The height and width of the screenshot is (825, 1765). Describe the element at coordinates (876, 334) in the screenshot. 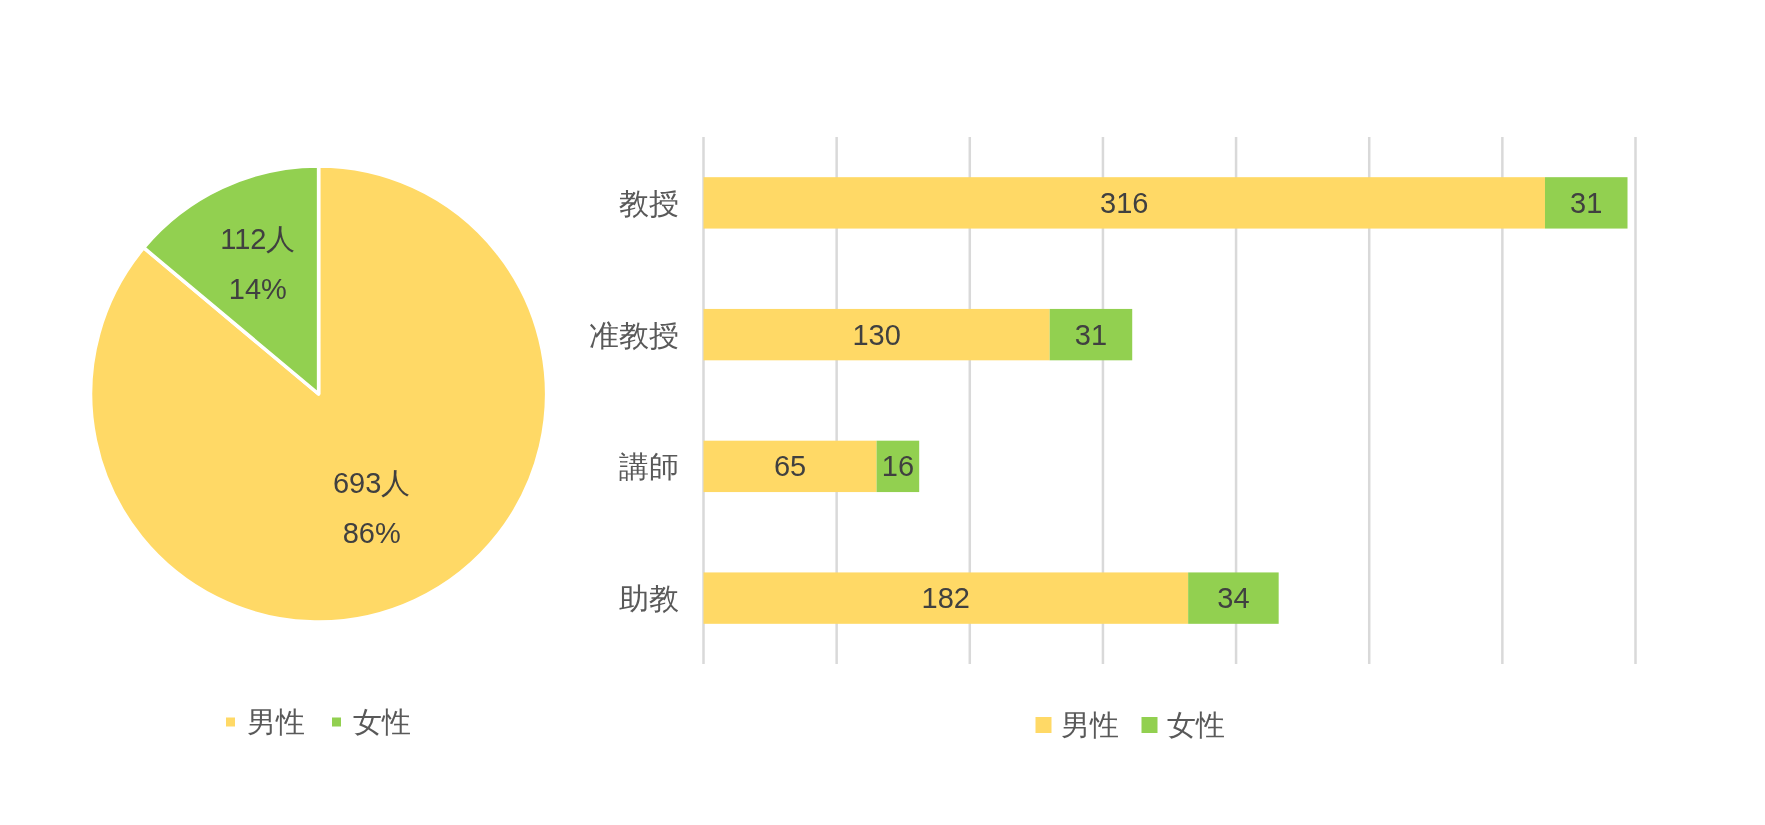

I see `data-label: 130` at that location.